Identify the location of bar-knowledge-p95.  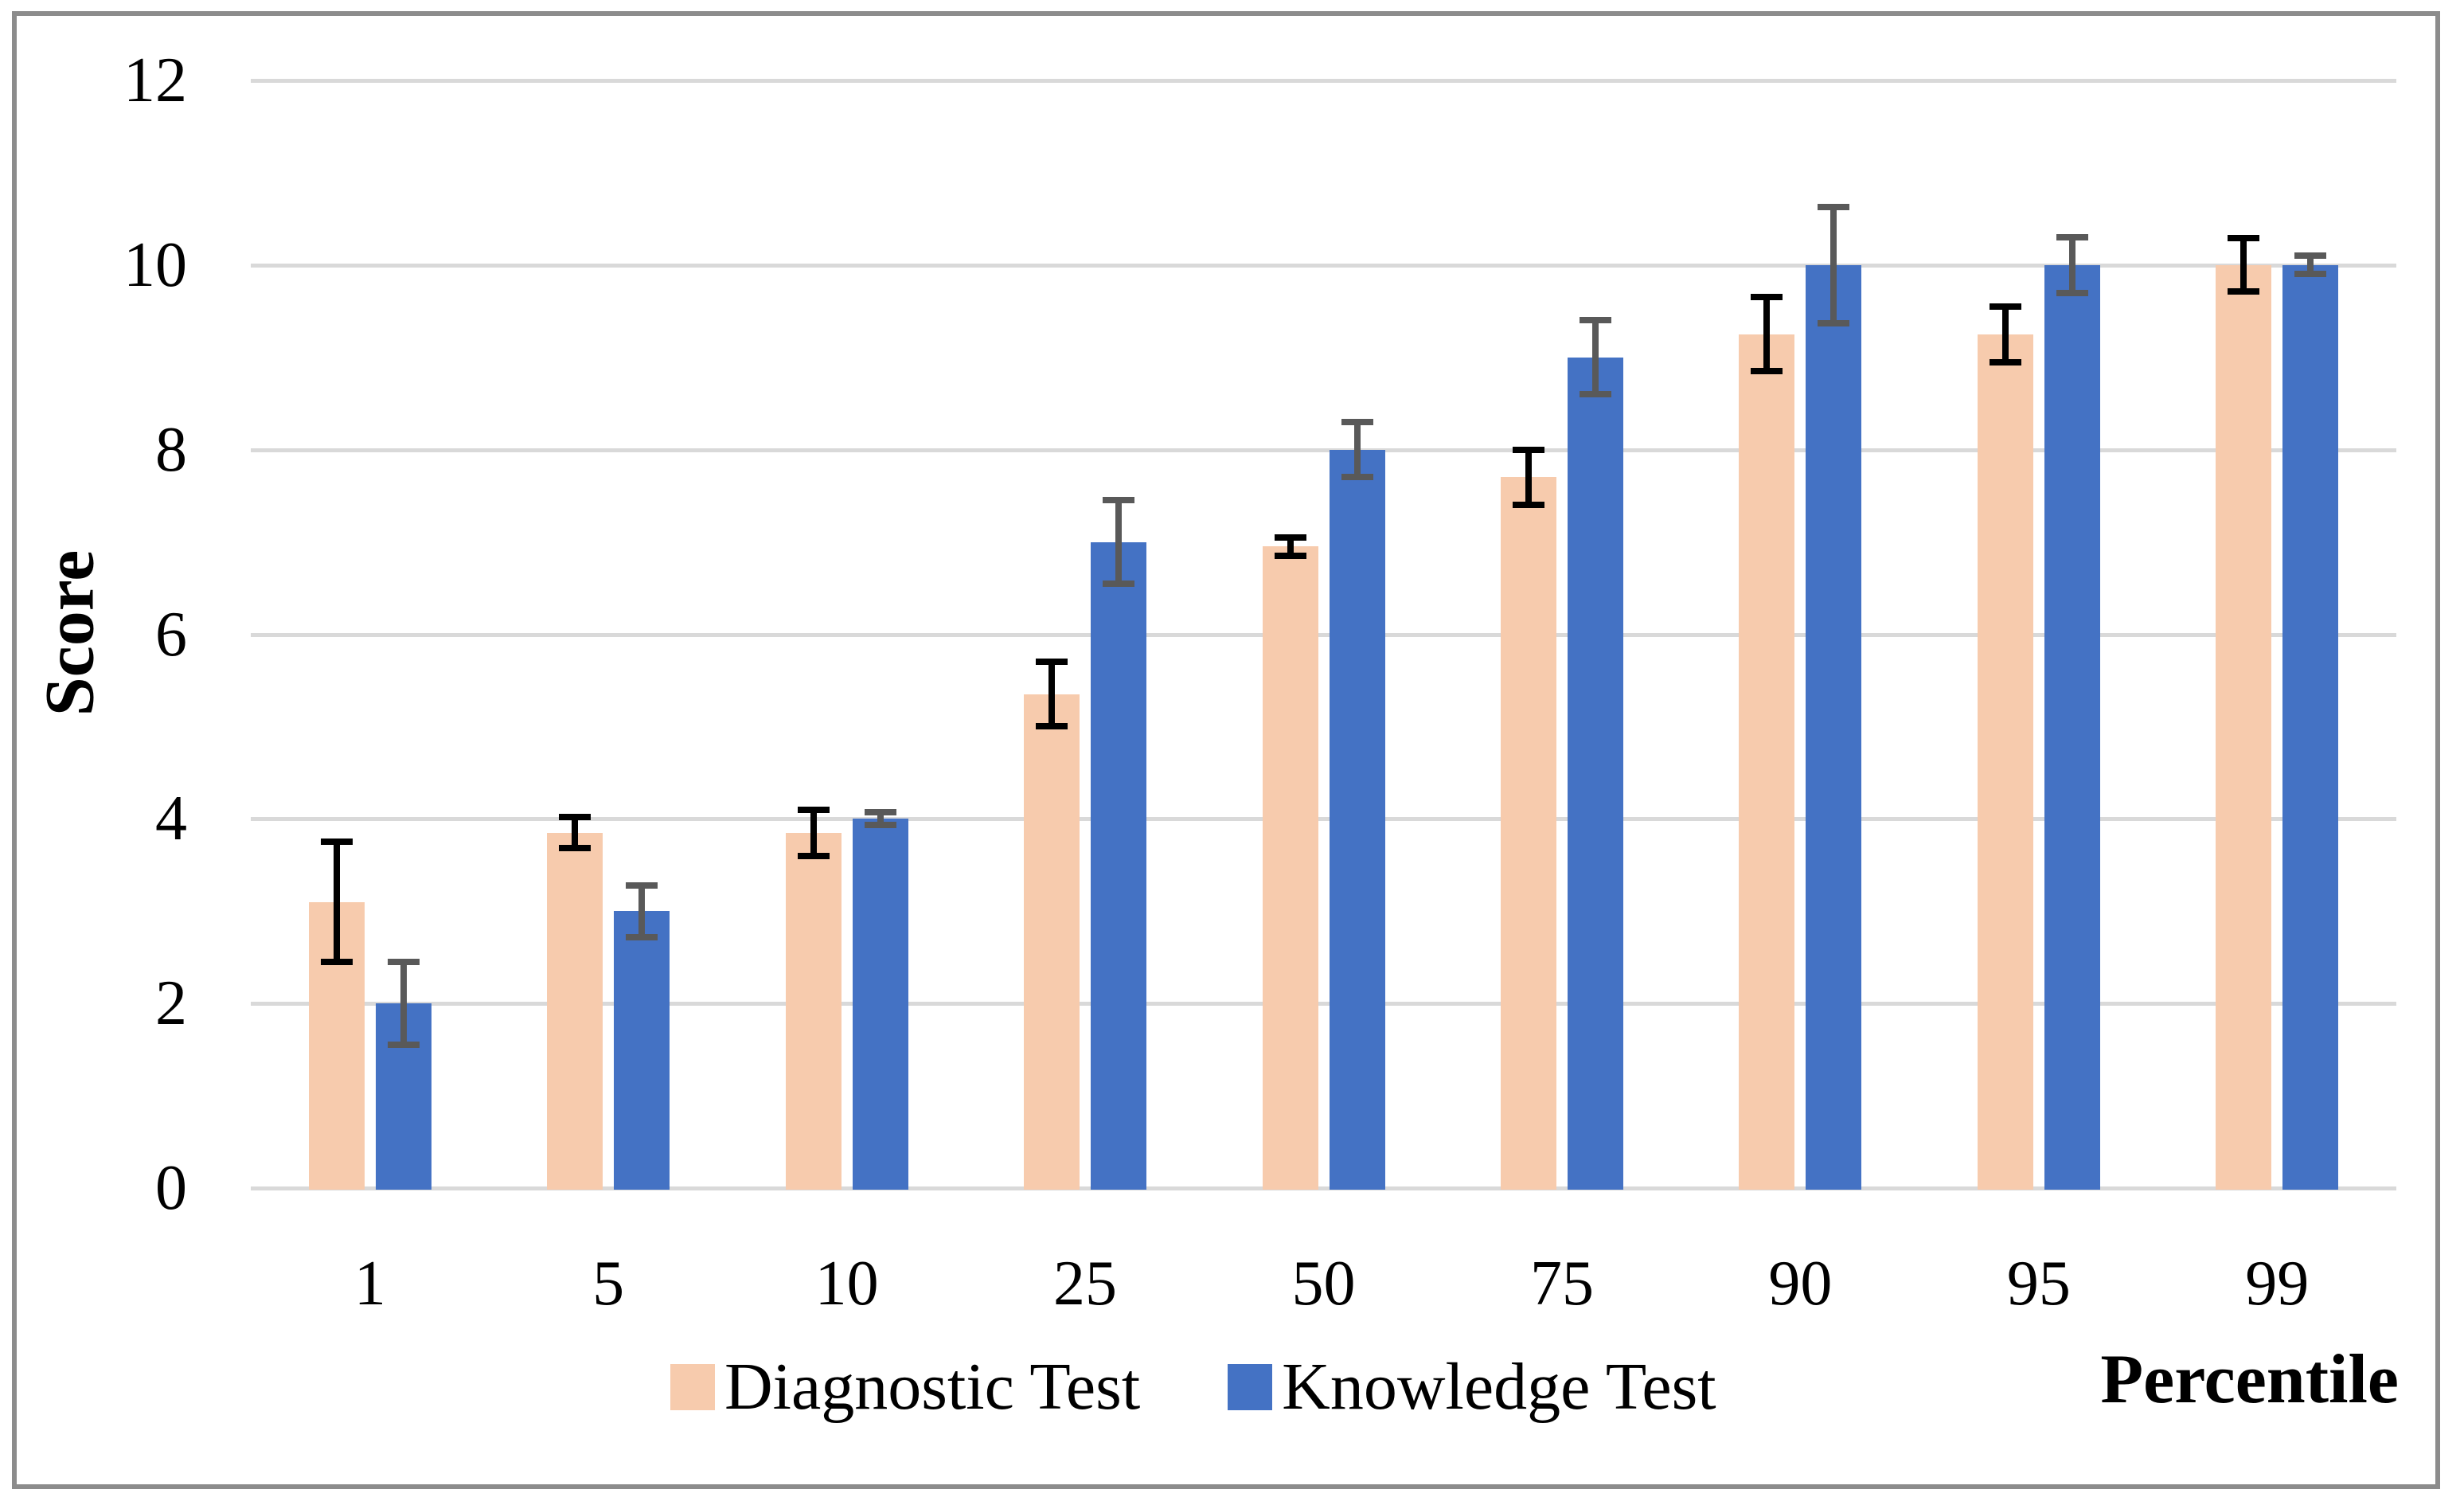
(2072, 727).